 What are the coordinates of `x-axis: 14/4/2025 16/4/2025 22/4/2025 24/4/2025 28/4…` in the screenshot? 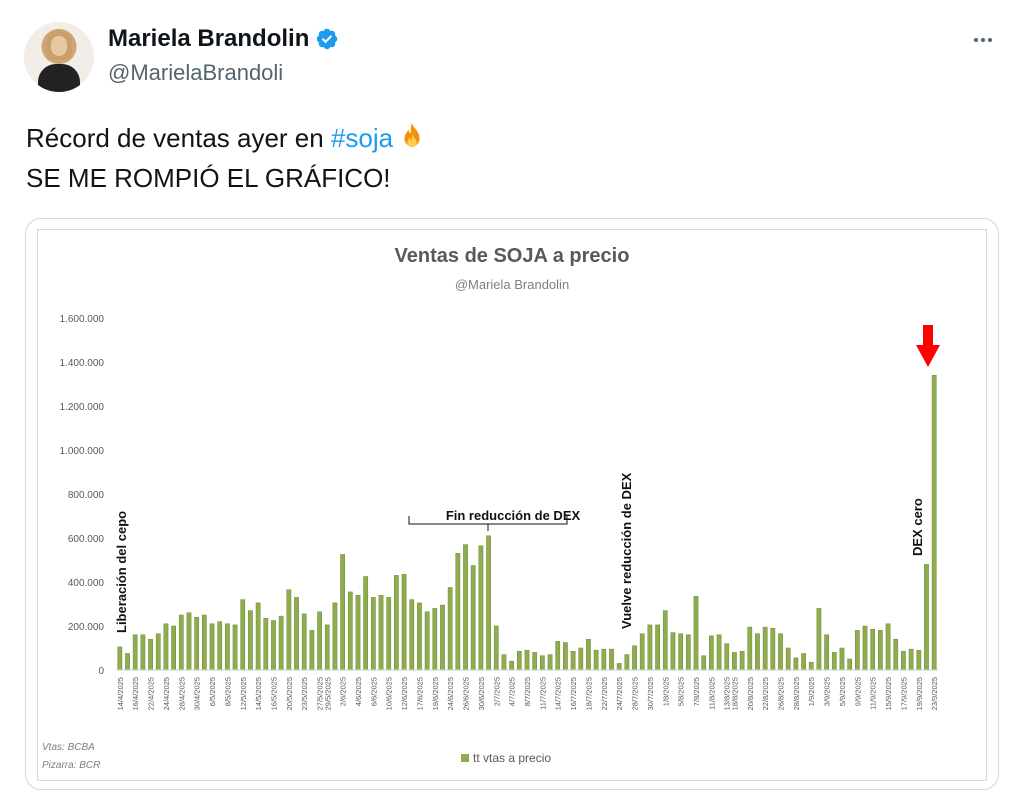 It's located at (527, 689).